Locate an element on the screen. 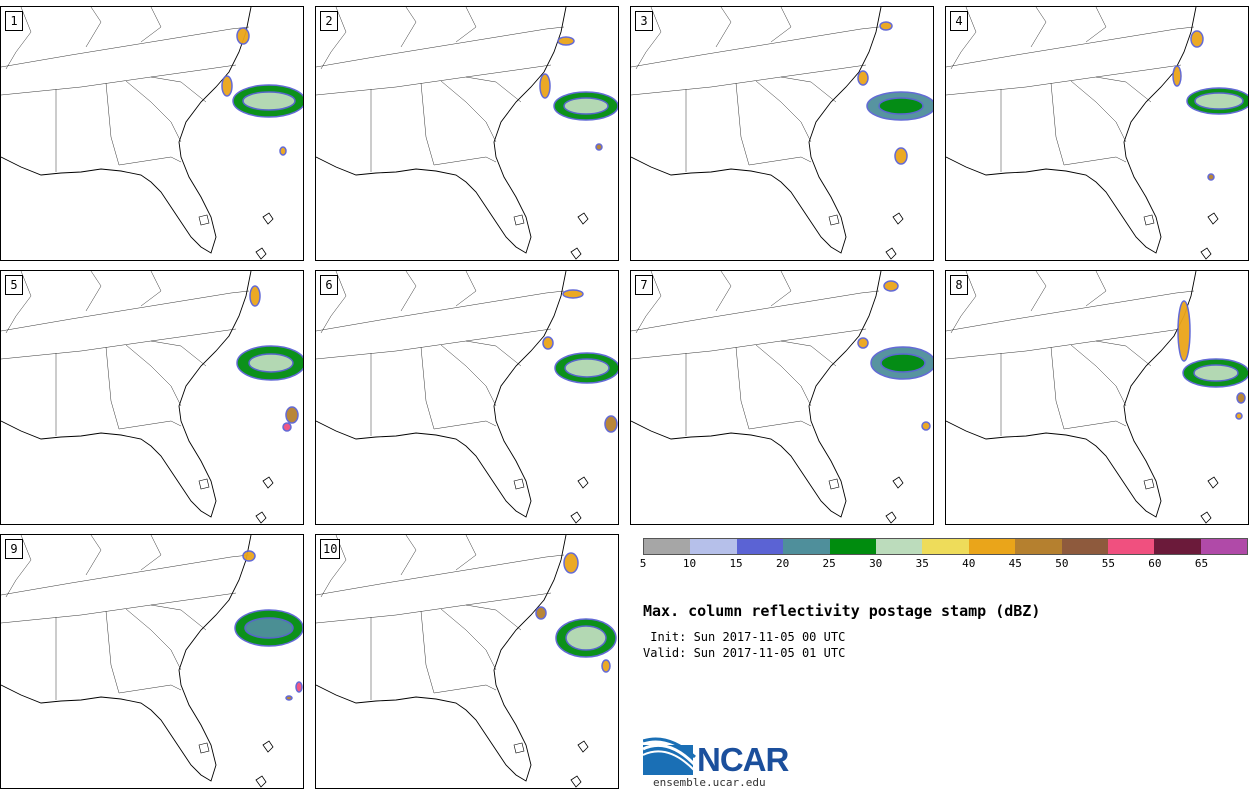 The height and width of the screenshot is (791, 1260). postage-stamp-panel: 2 is located at coordinates (467, 133).